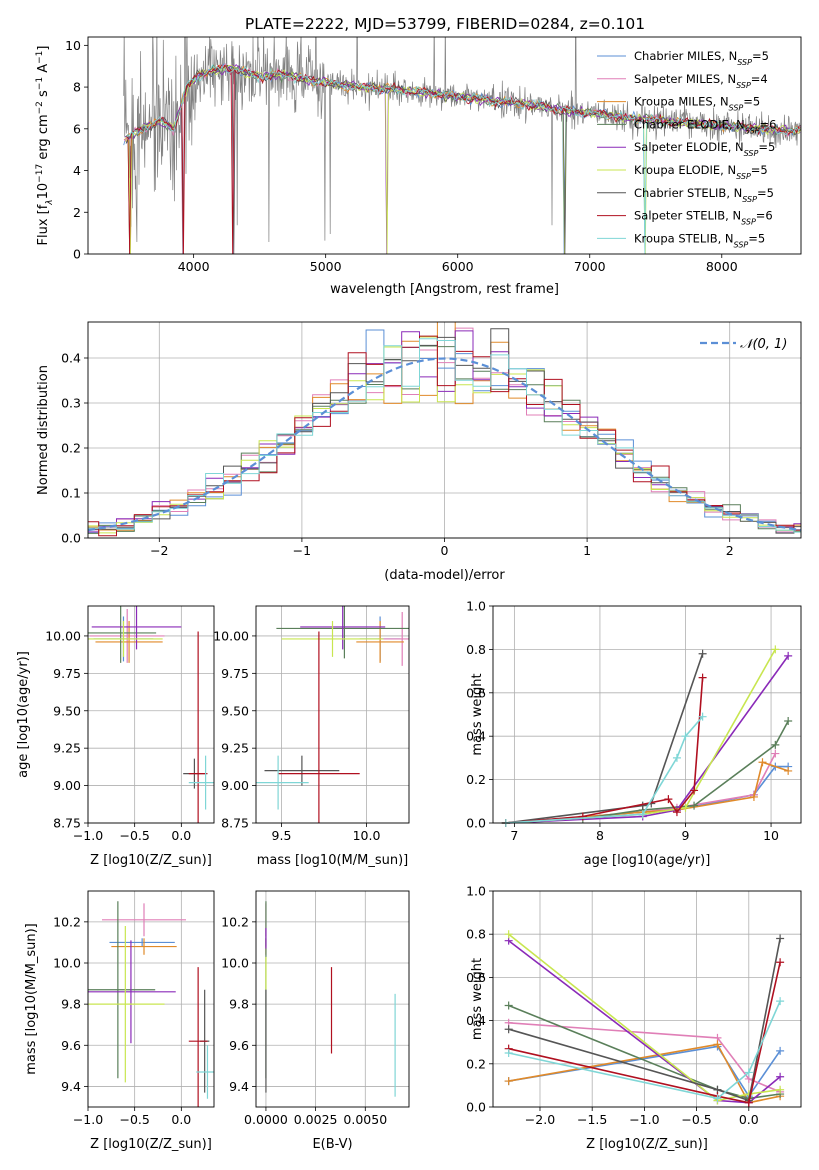  What do you see at coordinates (63, 635) in the screenshot?
I see `y-tick-label: 10.00` at bounding box center [63, 635].